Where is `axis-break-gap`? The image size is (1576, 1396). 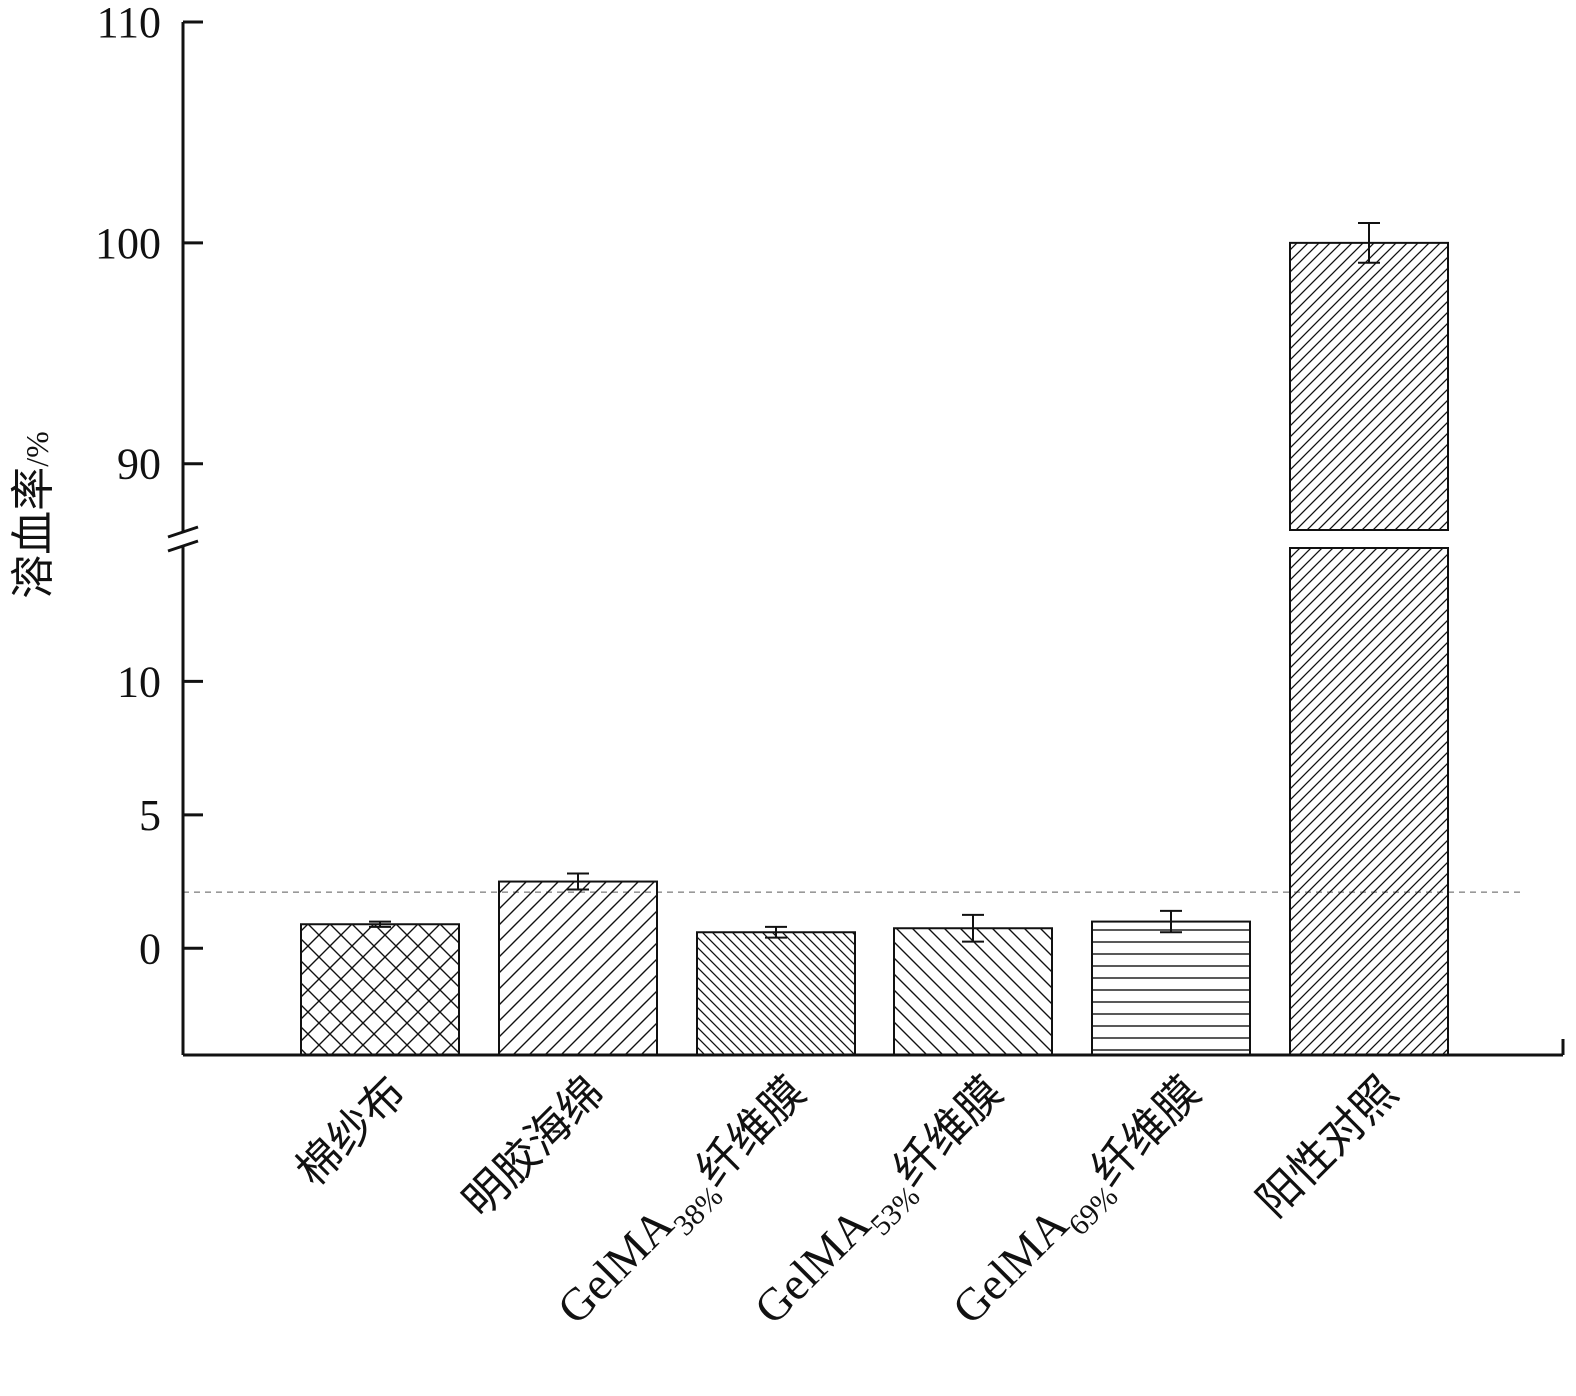 axis-break-gap is located at coordinates (183, 539).